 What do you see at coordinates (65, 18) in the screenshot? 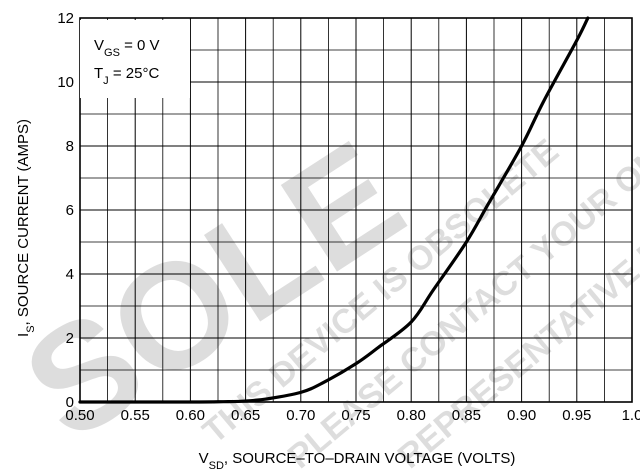
I see `y-tick-label-6: 12` at bounding box center [65, 18].